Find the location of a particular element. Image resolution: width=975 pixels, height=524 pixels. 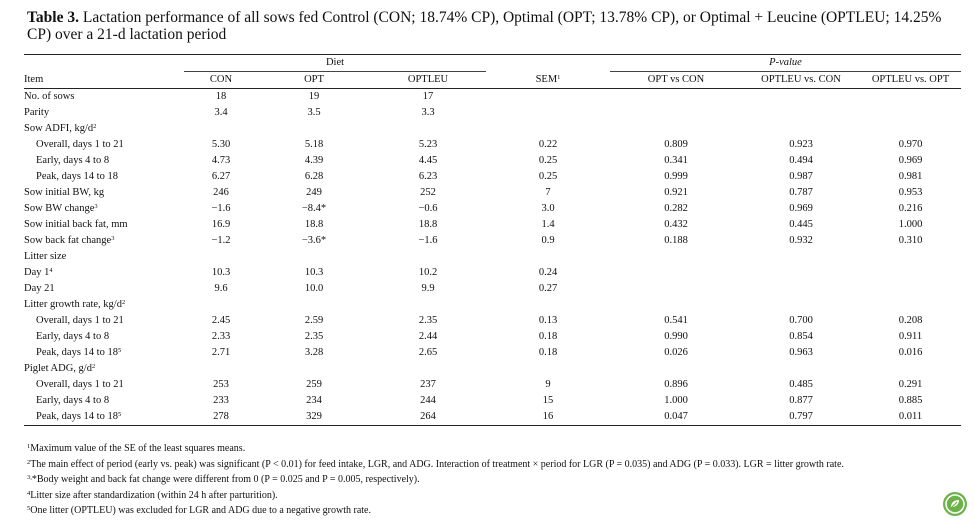

cell-p2: 0.494 is located at coordinates (801, 160).